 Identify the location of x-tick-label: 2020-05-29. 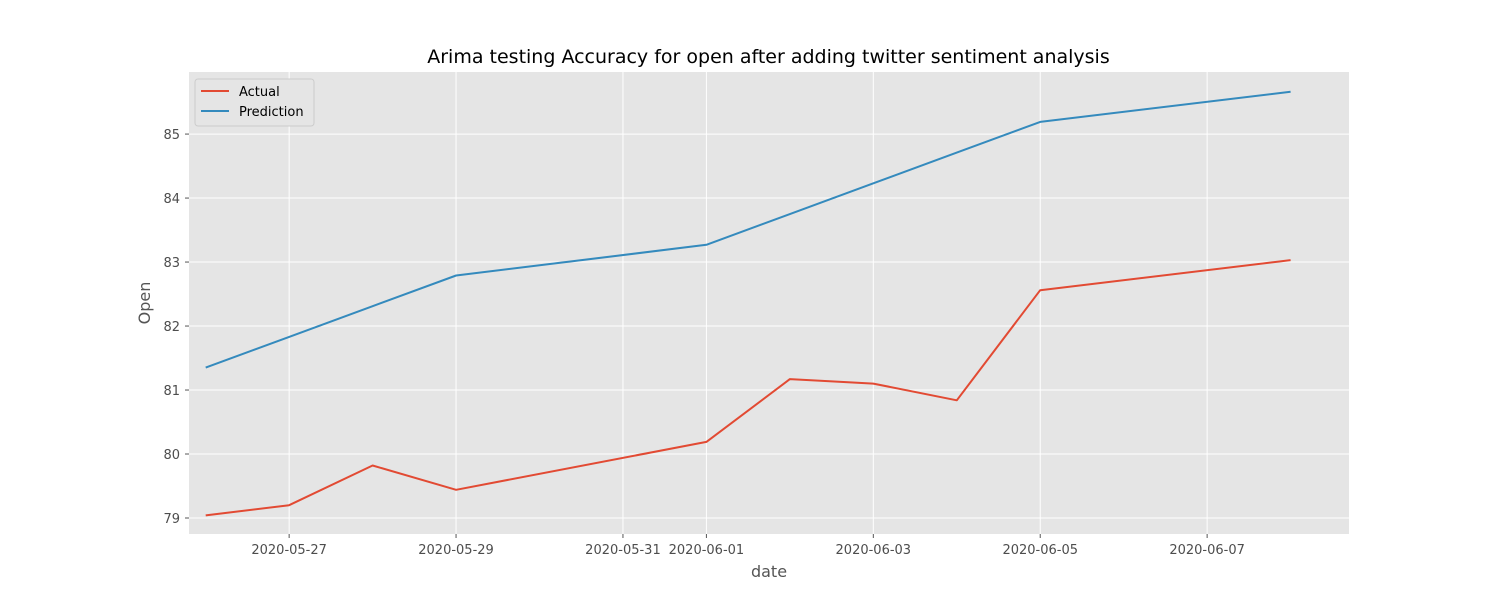
(456, 550).